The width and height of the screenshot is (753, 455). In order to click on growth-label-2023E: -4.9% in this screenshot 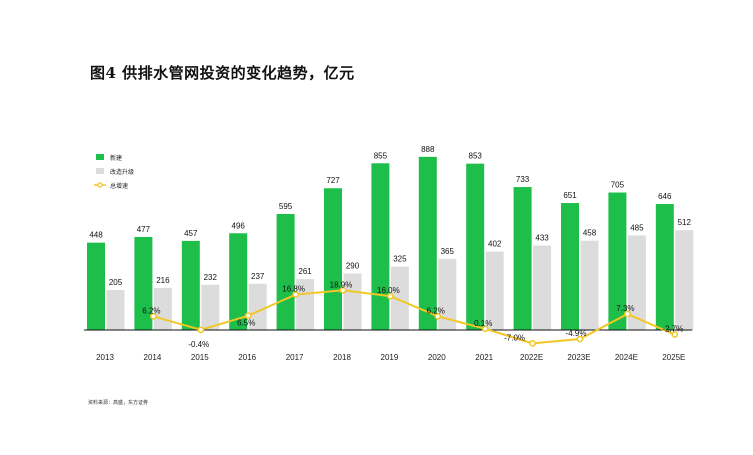, I will do `click(576, 333)`.